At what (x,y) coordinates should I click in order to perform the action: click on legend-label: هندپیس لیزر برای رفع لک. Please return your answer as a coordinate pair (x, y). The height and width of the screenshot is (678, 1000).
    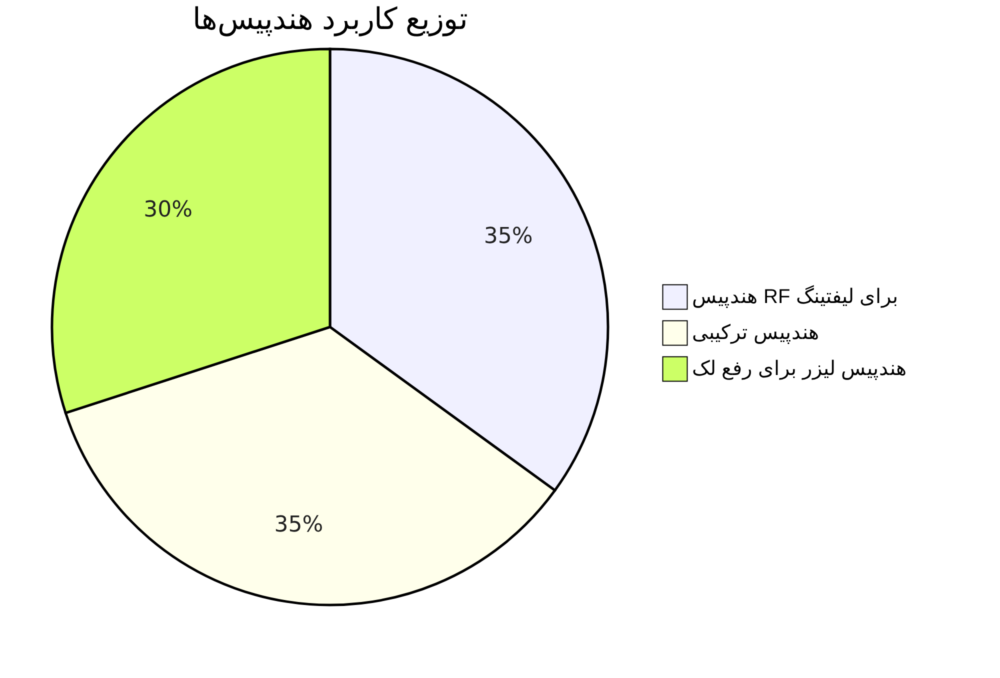
    Looking at the image, I should click on (800, 369).